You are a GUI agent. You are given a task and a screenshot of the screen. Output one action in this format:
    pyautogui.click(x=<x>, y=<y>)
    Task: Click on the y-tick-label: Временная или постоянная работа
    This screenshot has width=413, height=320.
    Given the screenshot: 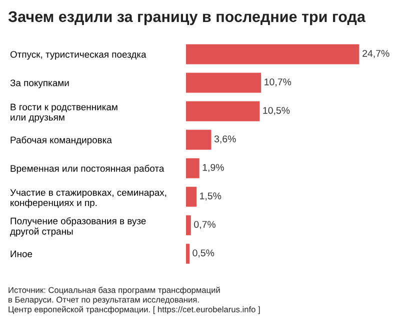 What is the action you would take?
    pyautogui.click(x=87, y=169)
    